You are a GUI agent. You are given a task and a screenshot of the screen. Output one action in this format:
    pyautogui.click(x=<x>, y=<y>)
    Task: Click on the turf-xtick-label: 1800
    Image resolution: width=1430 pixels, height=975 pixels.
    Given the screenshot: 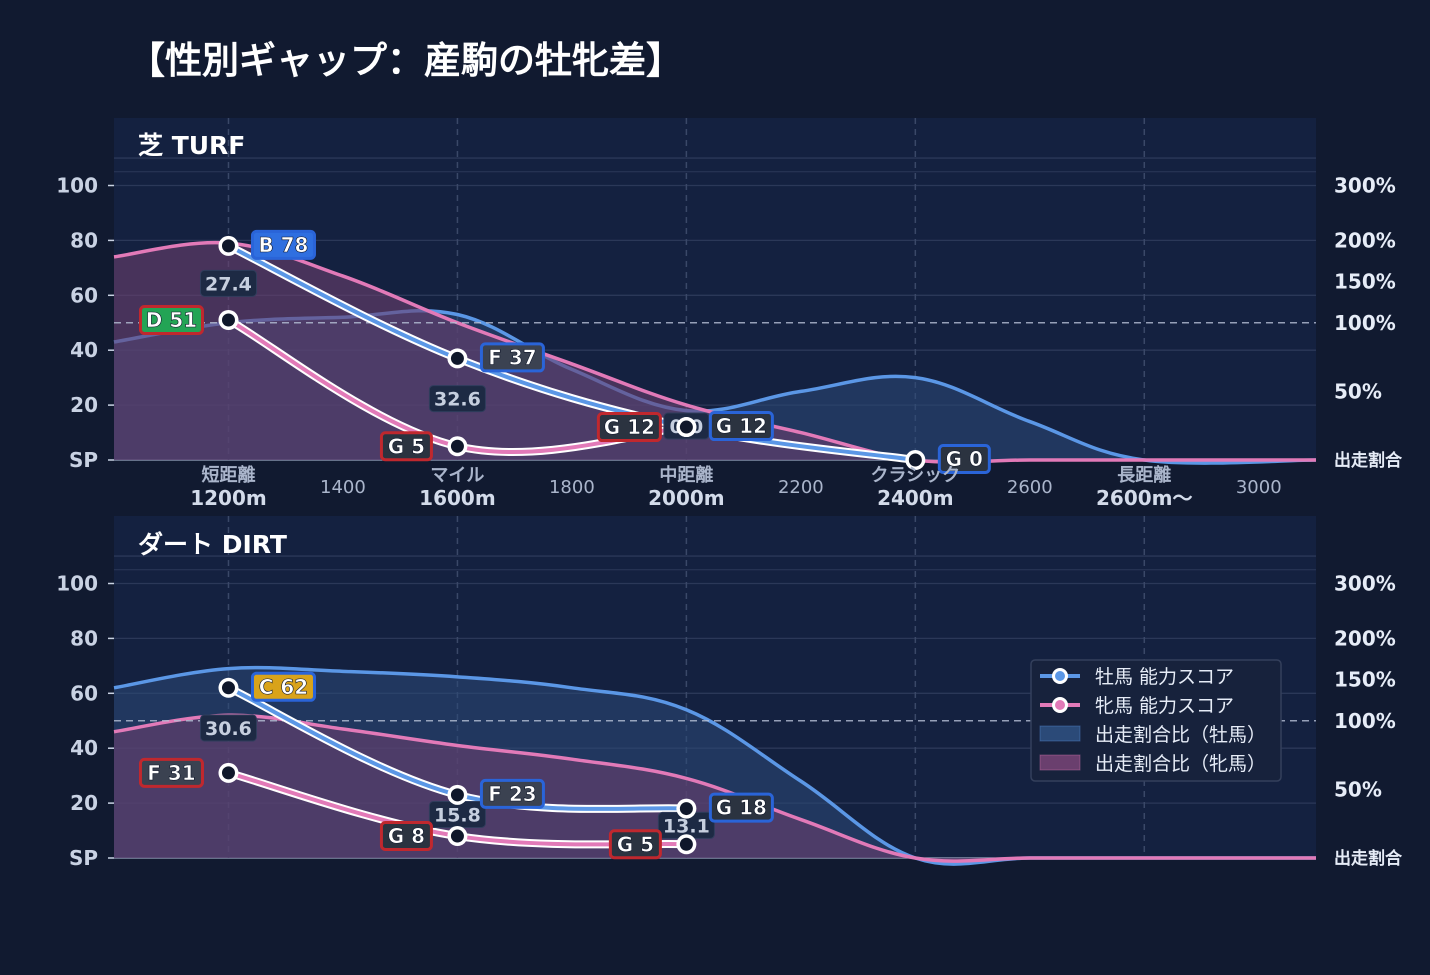 What is the action you would take?
    pyautogui.click(x=572, y=487)
    